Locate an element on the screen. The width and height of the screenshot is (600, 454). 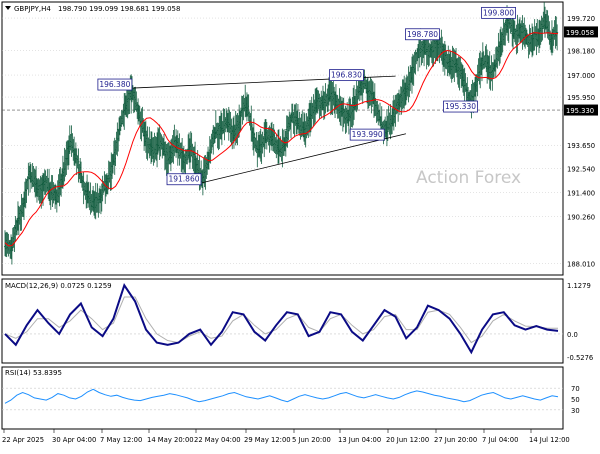
rsi-tick-label: 50 is located at coordinates (575, 400).